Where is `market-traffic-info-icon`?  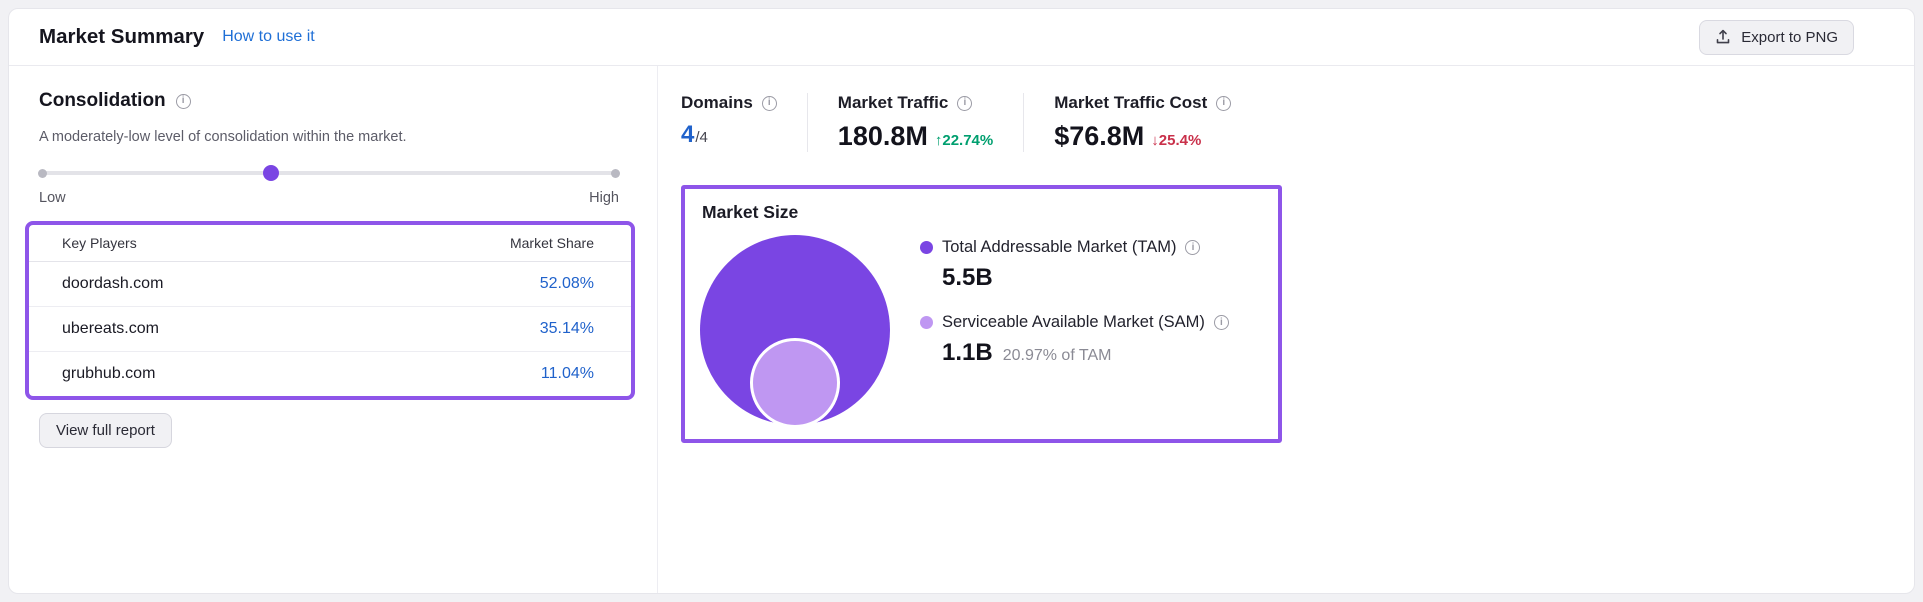 market-traffic-info-icon is located at coordinates (965, 103).